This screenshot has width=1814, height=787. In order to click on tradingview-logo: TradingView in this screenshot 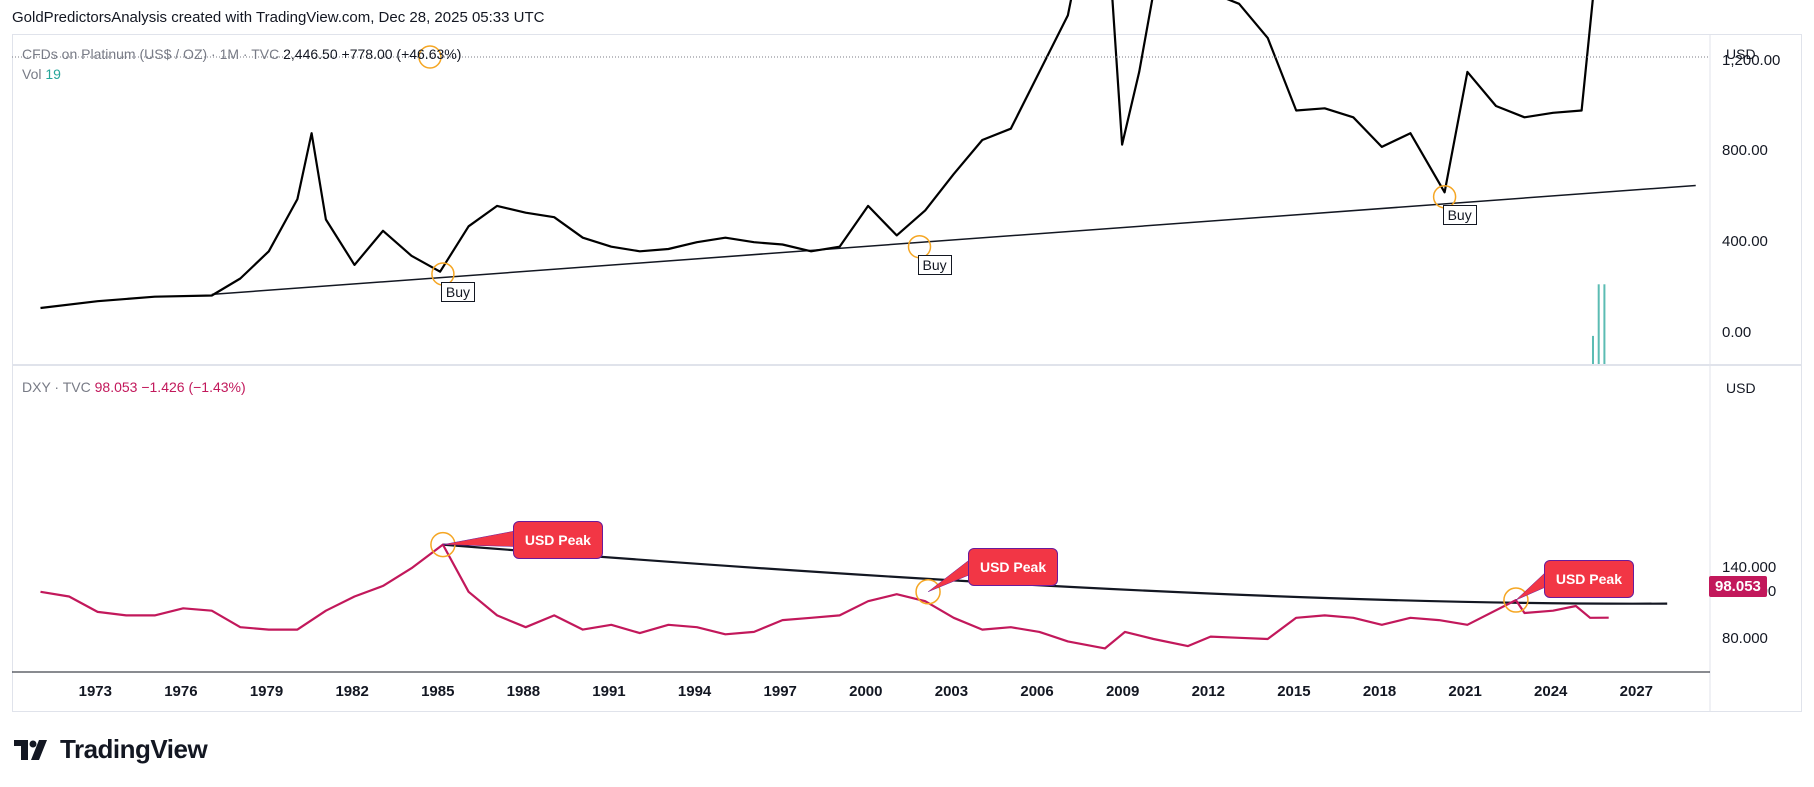, I will do `click(111, 749)`.